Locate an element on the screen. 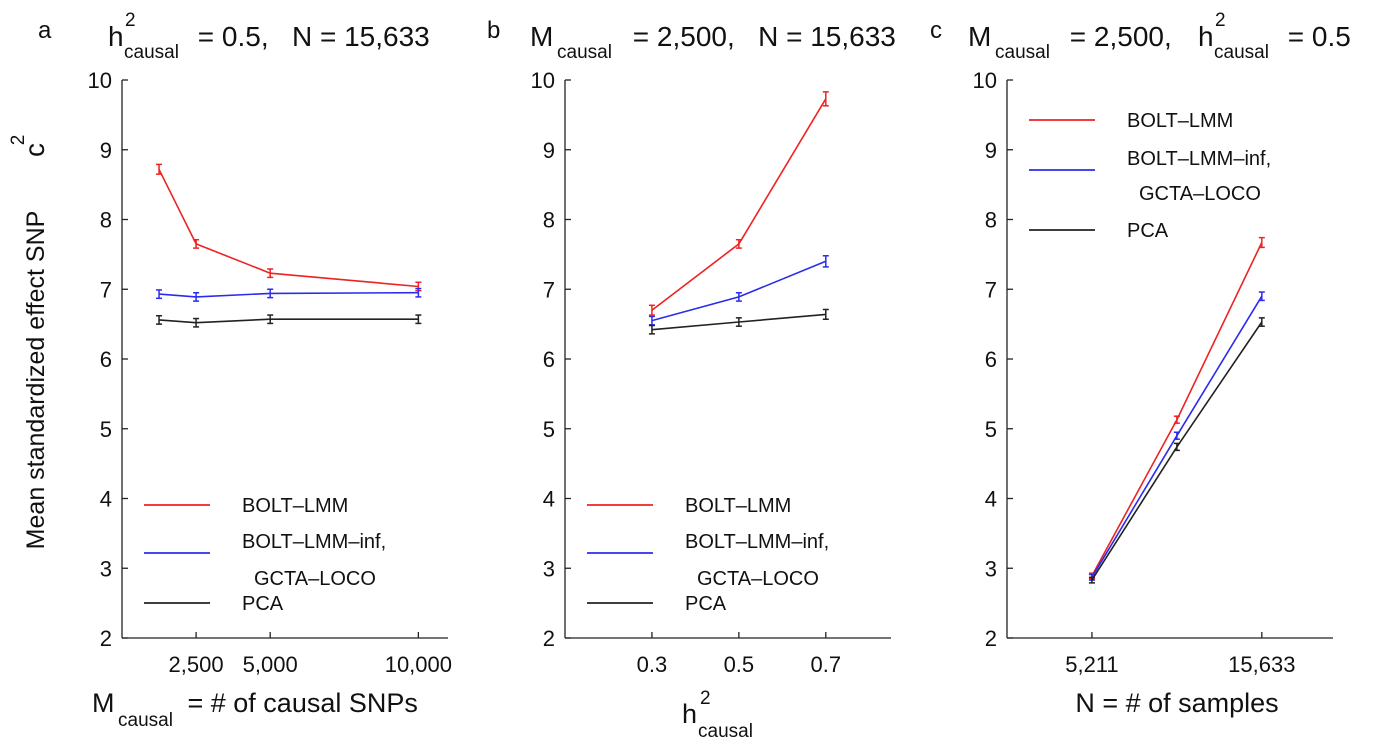  panel-c-error-bar-bolt is located at coordinates (1176, 419).